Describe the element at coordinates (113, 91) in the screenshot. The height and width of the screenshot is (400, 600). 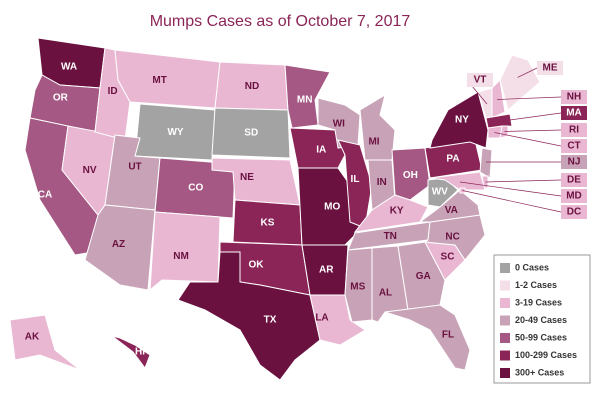
I see `state-label: ID` at that location.